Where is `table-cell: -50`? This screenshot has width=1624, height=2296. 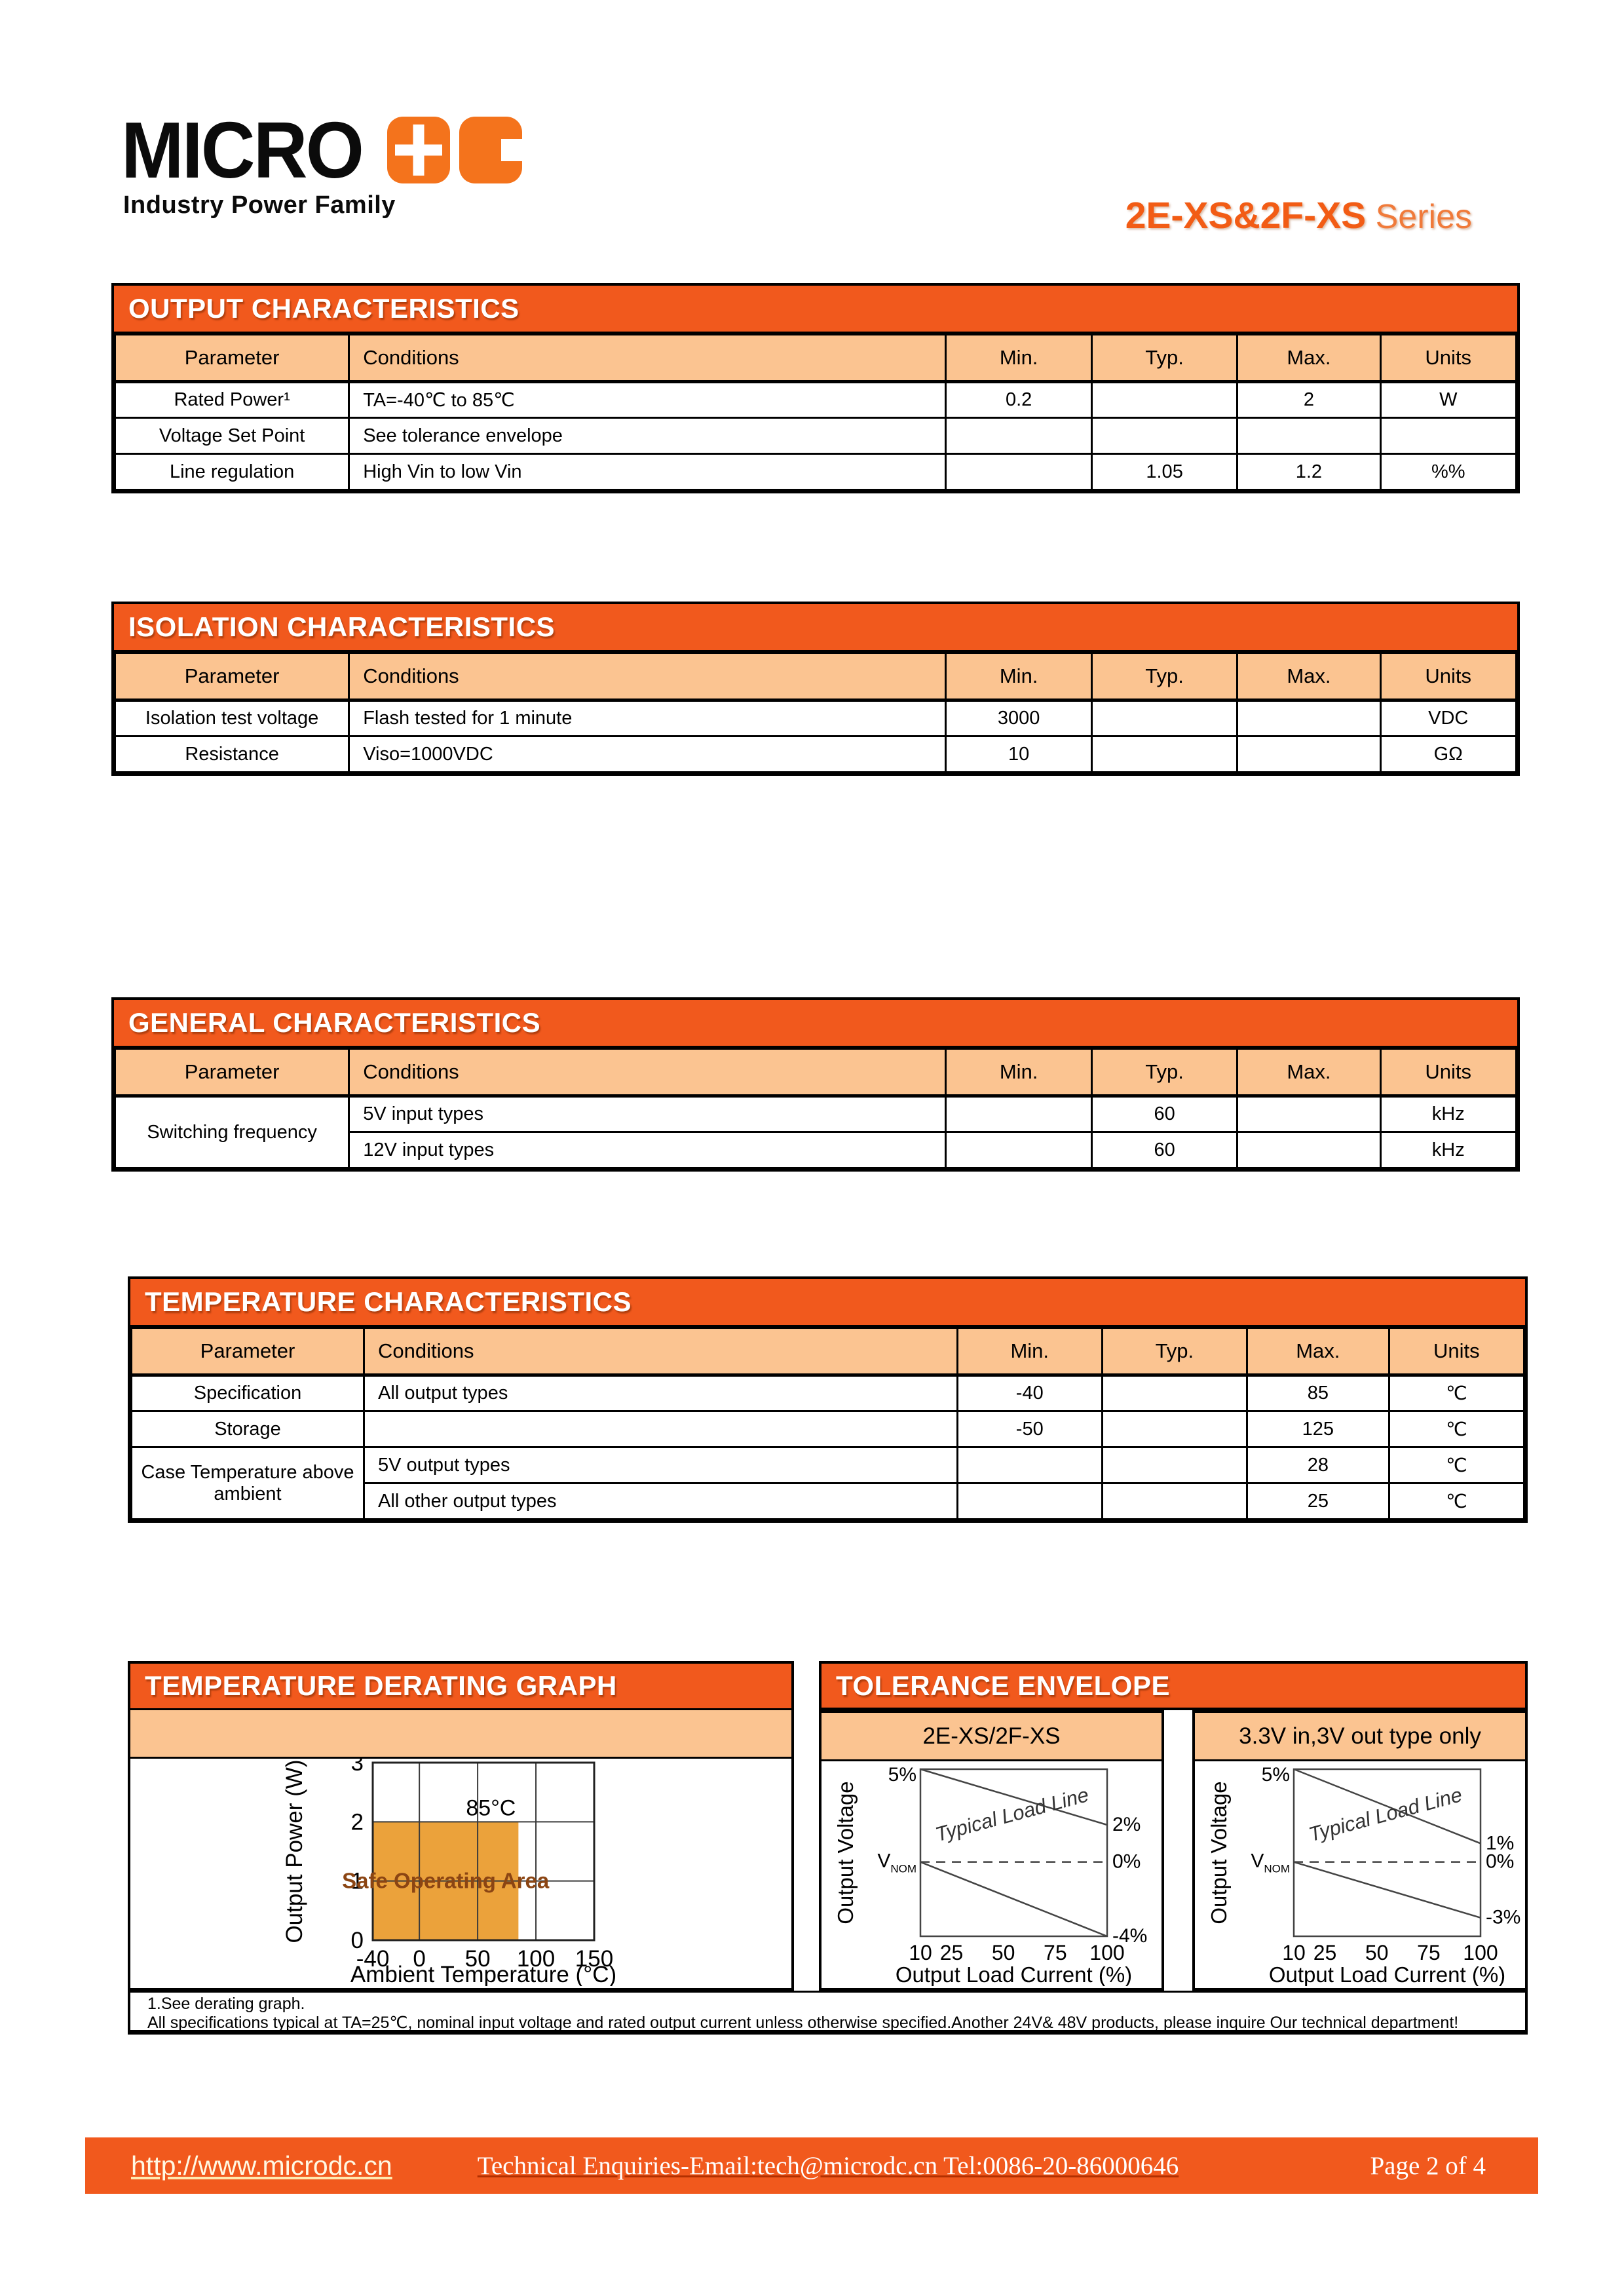
table-cell: -50 is located at coordinates (1029, 1429).